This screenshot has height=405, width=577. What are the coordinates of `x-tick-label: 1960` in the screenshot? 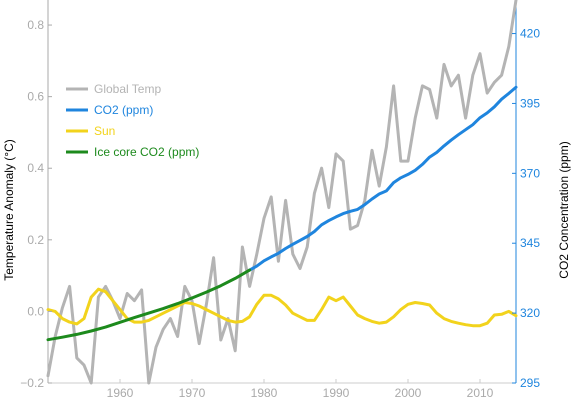 It's located at (120, 393).